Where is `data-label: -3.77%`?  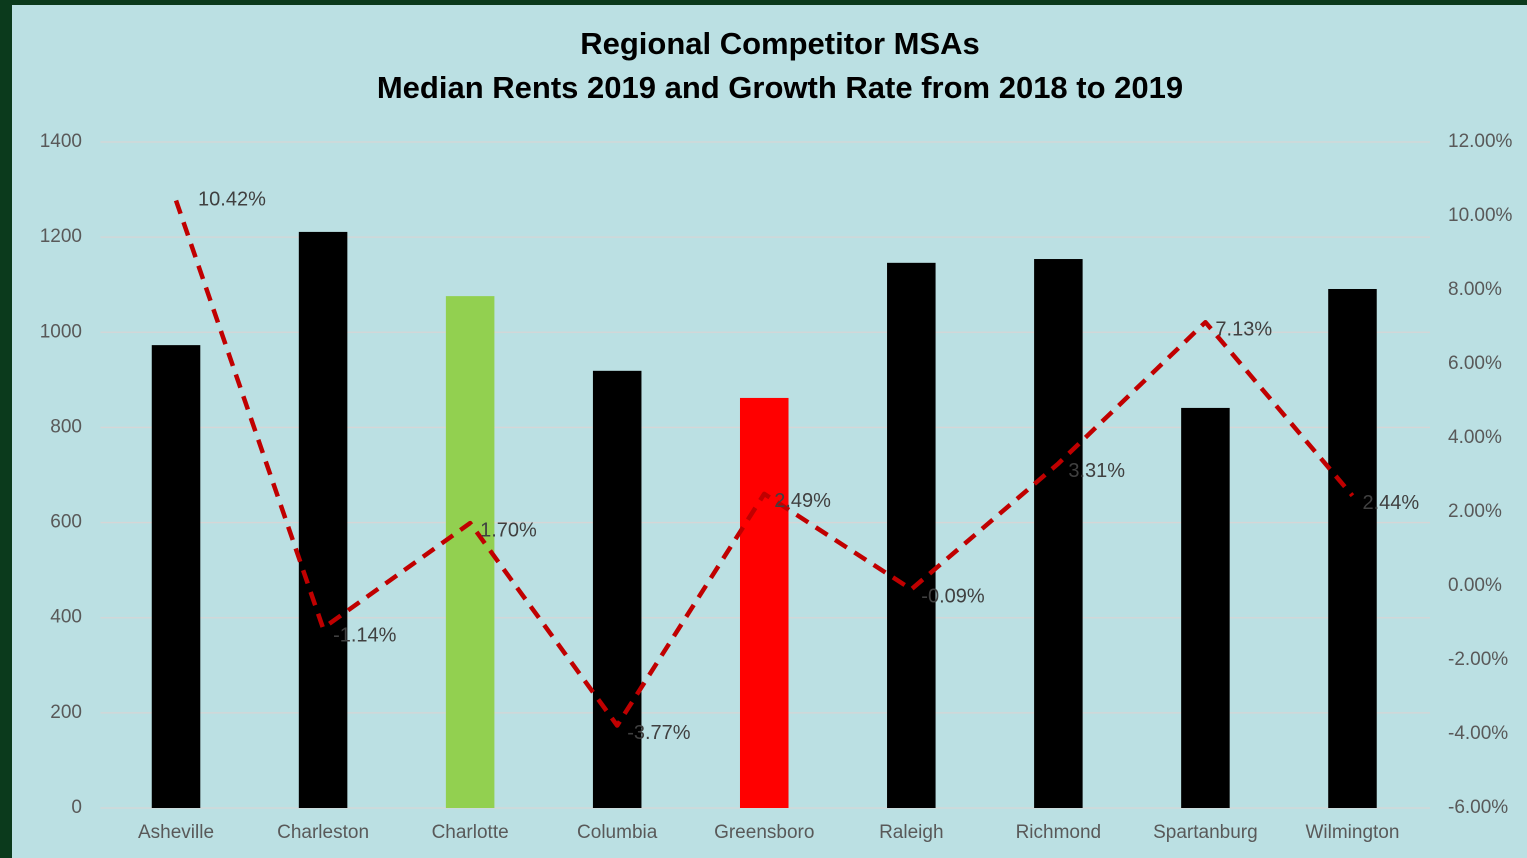 data-label: -3.77% is located at coordinates (659, 733).